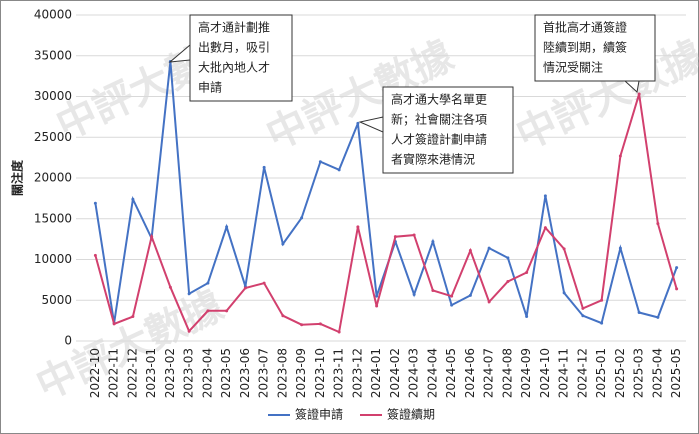  What do you see at coordinates (53, 218) in the screenshot?
I see `y-tick-label: 15000` at bounding box center [53, 218].